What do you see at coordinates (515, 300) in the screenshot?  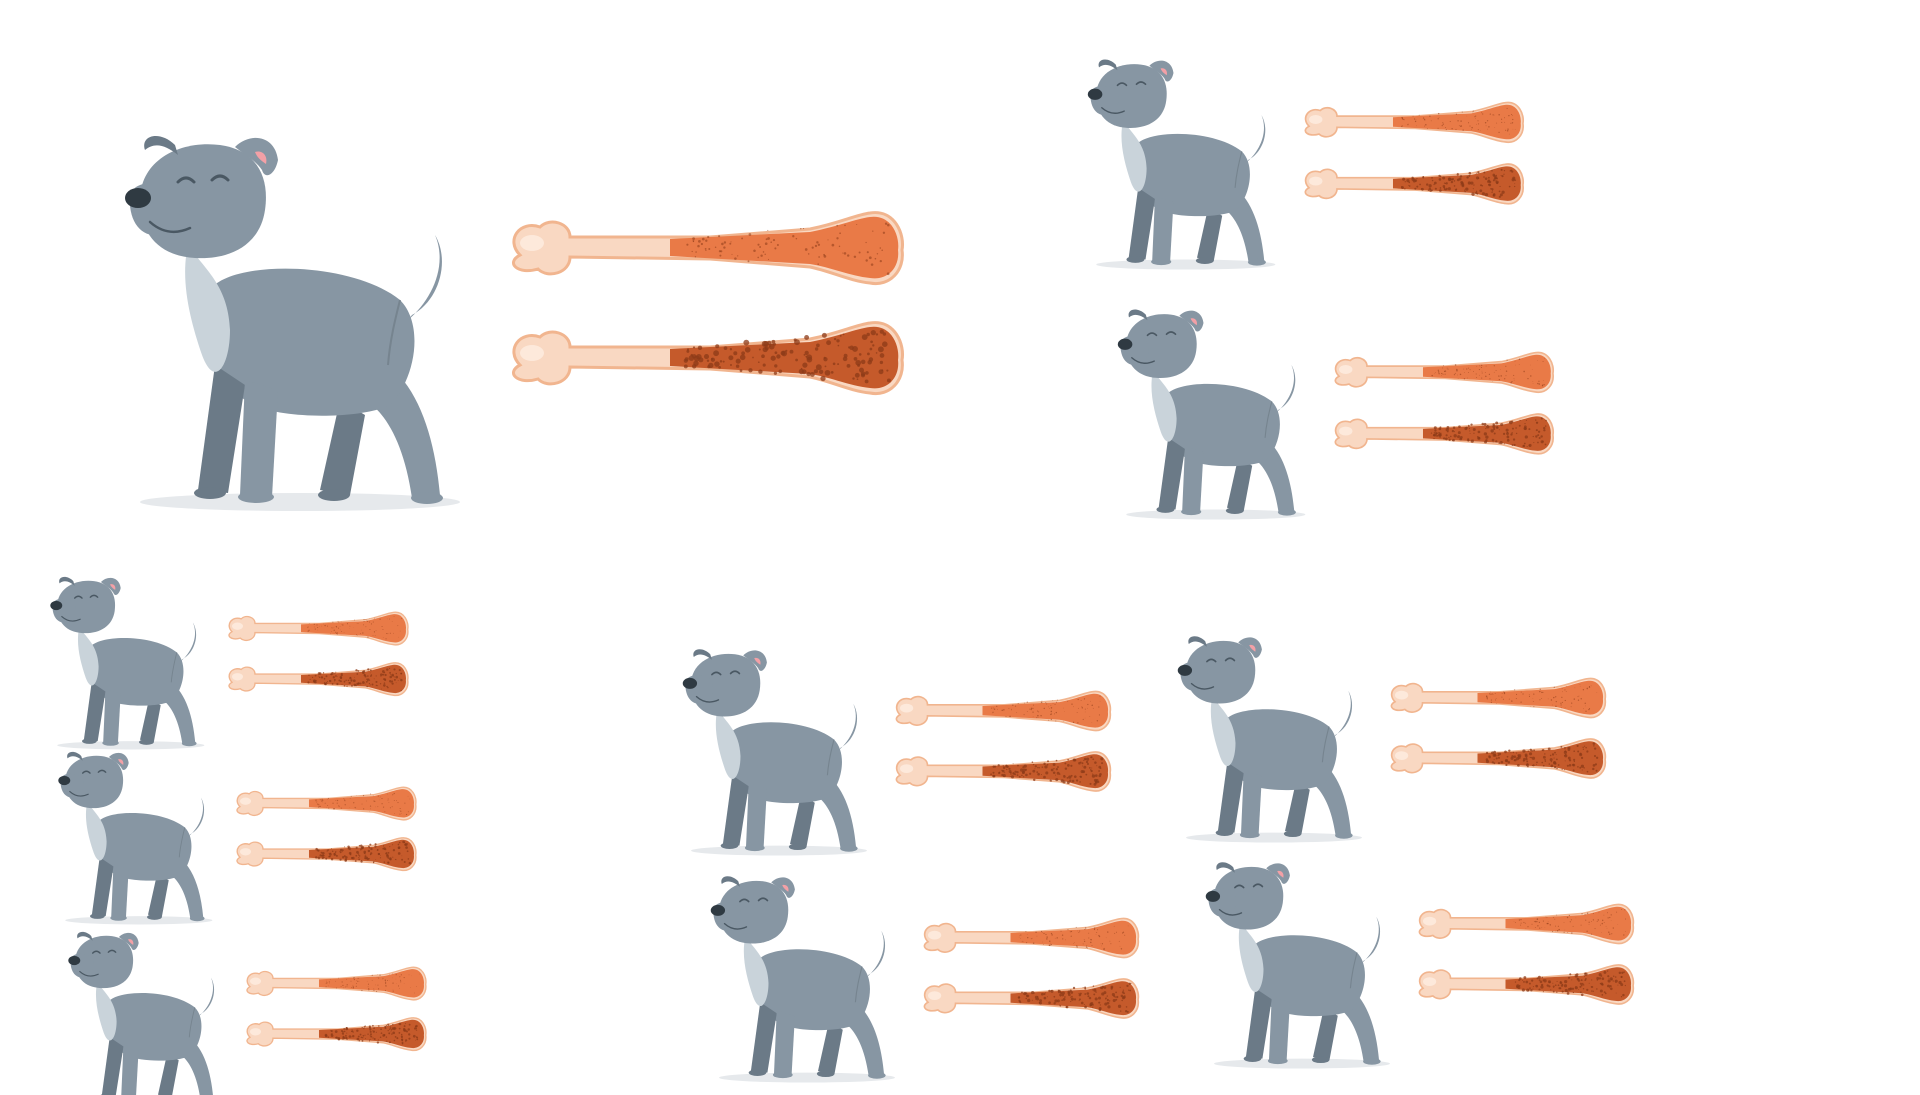 I see `dog-bone-pair-large` at bounding box center [515, 300].